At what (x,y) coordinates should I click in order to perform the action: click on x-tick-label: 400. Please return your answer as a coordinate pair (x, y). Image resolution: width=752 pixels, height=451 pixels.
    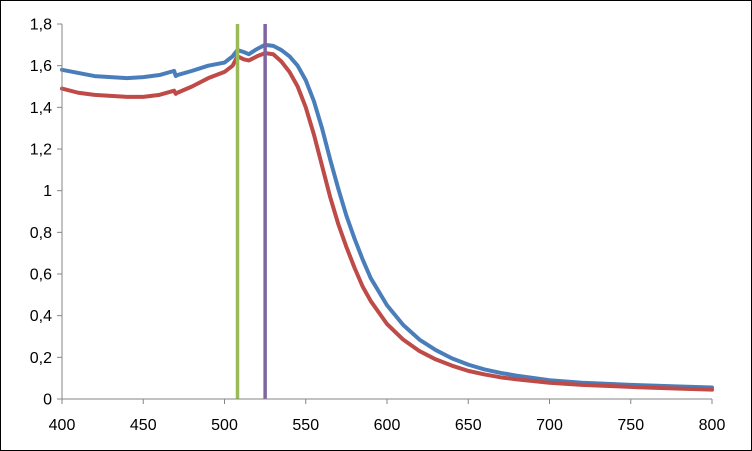
    Looking at the image, I should click on (62, 425).